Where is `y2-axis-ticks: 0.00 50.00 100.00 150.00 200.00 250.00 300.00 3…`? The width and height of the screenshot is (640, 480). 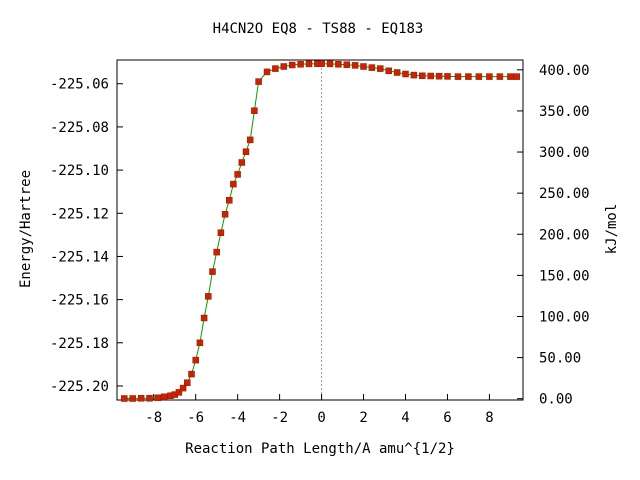
y2-axis-ticks: 0.00 50.00 100.00 150.00 200.00 250.00 300.00 3… is located at coordinates (553, 235).